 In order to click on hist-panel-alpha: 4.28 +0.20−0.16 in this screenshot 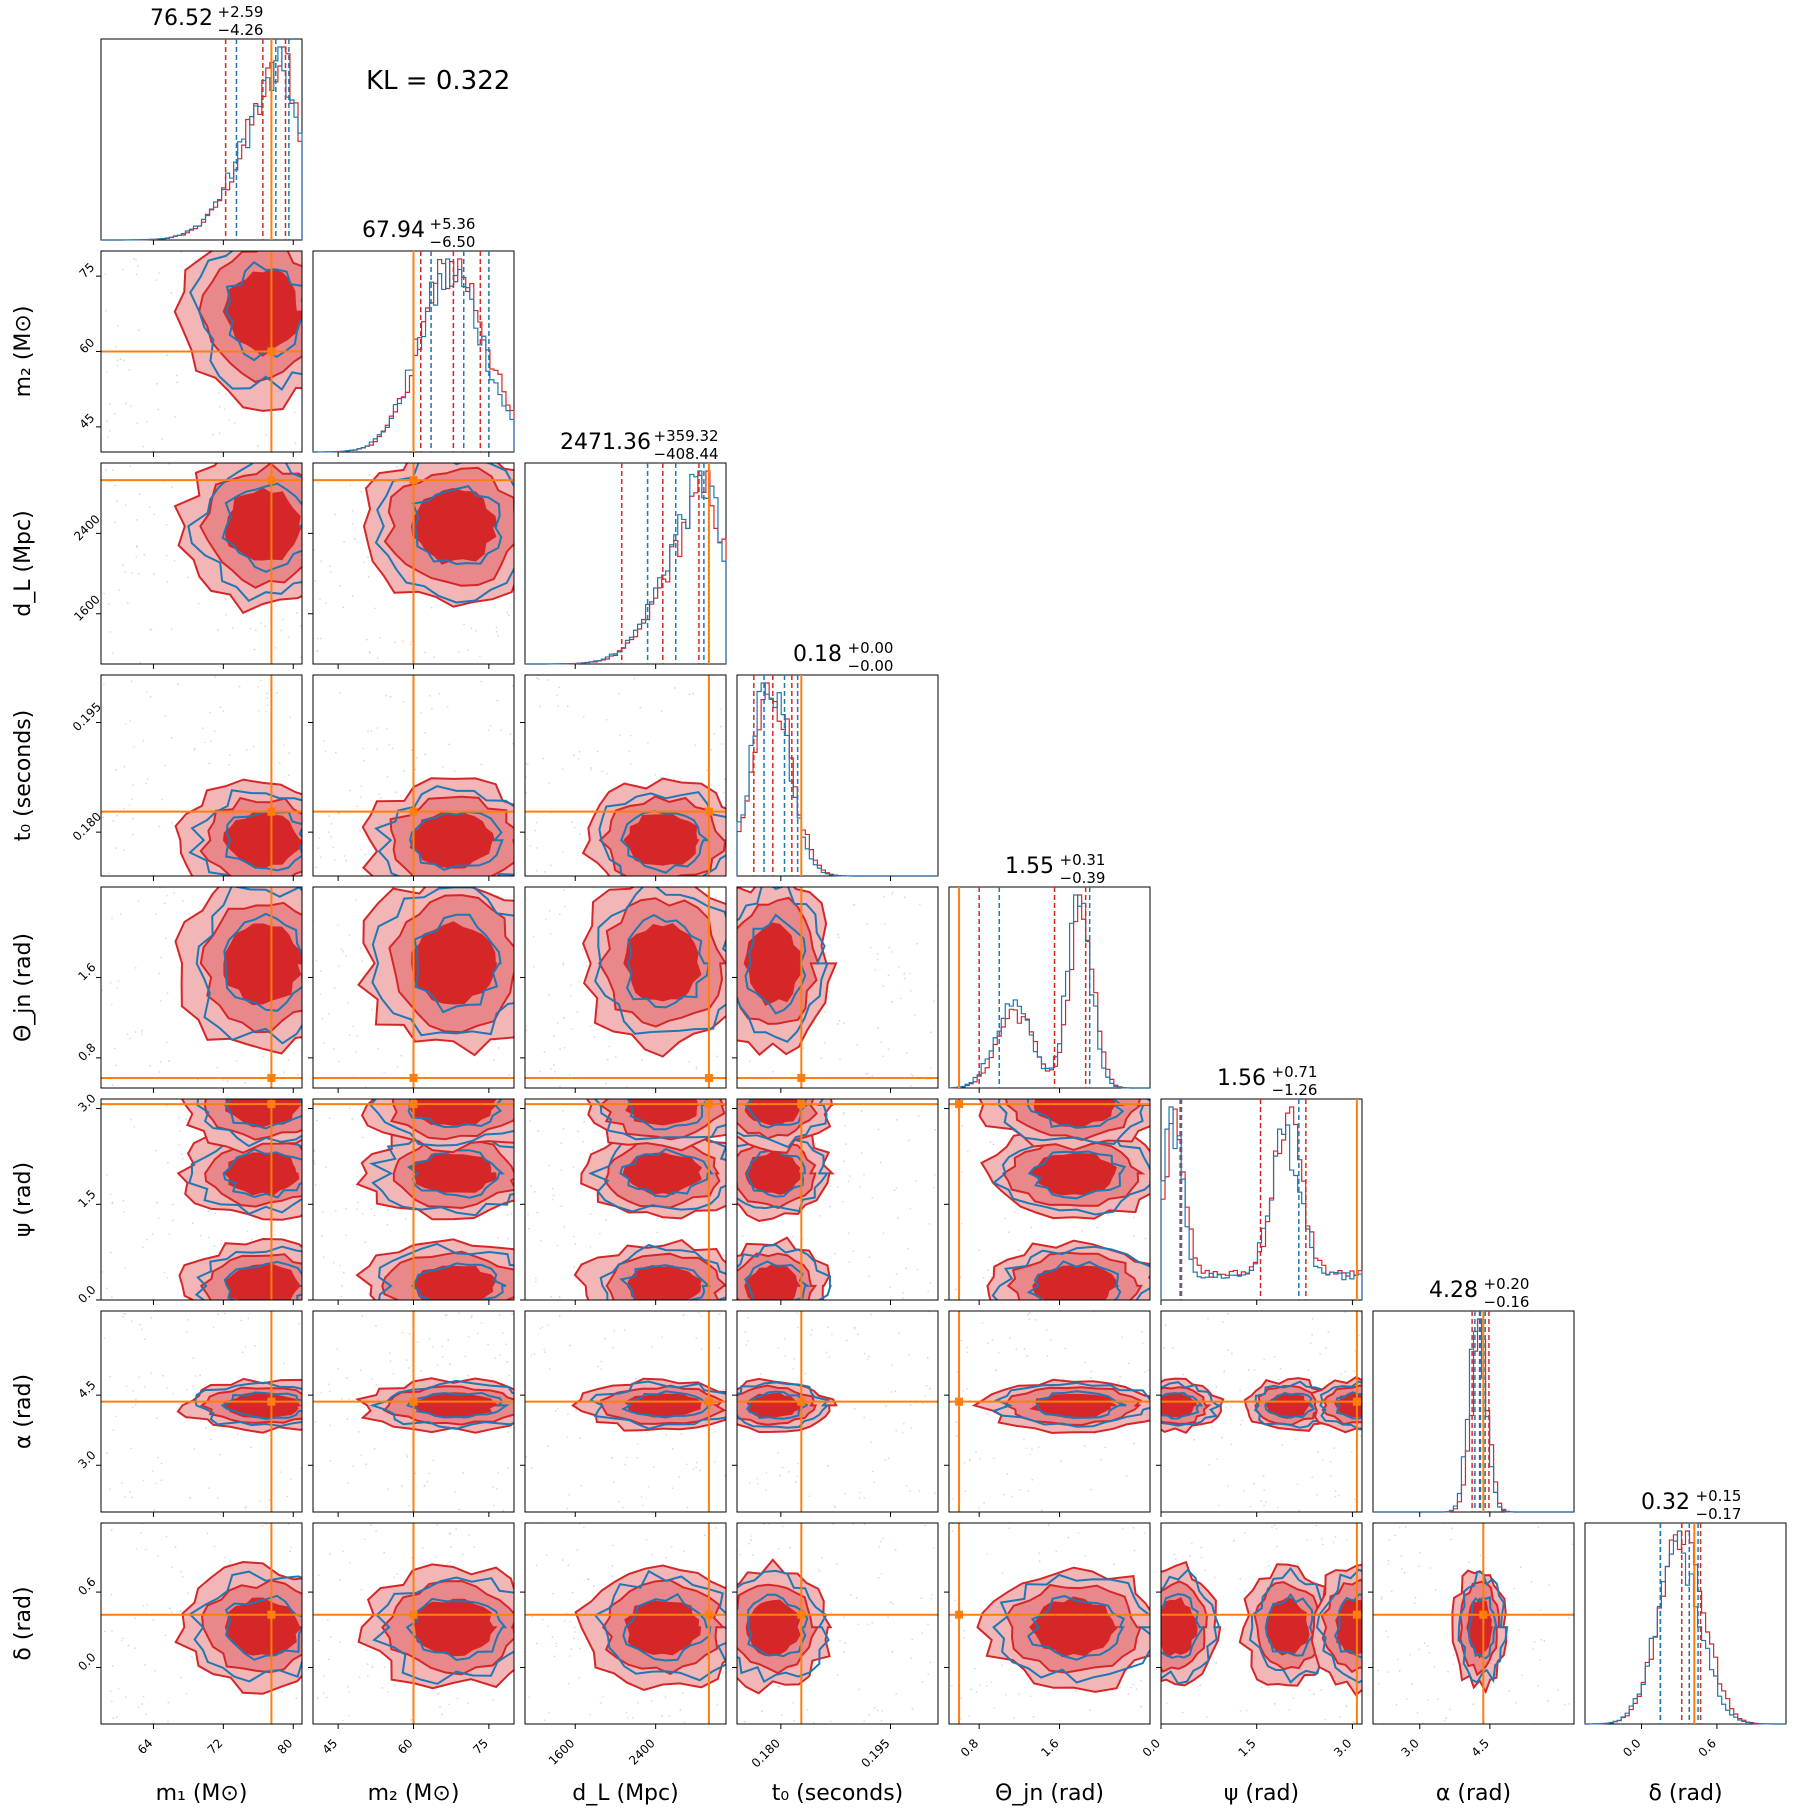, I will do `click(1473, 1394)`.